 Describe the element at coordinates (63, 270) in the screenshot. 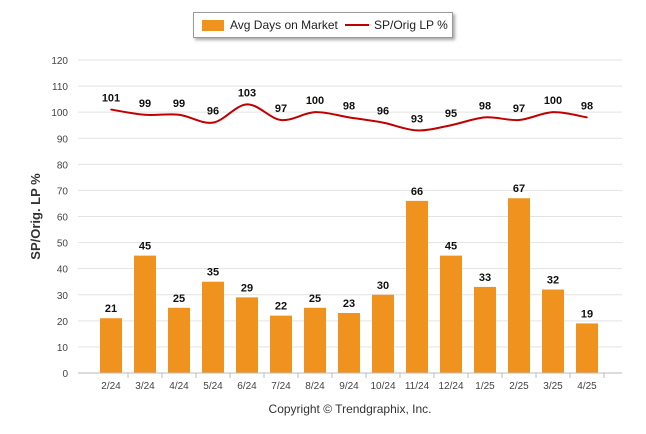

I see `y-tick-label: 40` at that location.